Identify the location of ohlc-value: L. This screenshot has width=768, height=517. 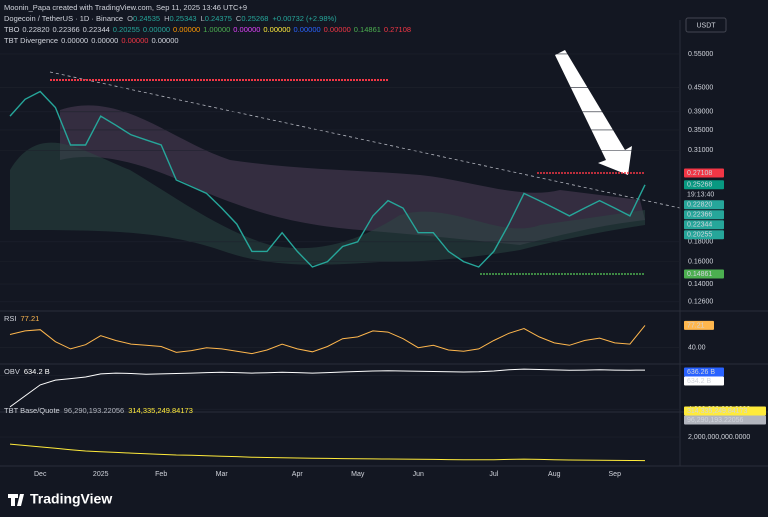
(203, 18).